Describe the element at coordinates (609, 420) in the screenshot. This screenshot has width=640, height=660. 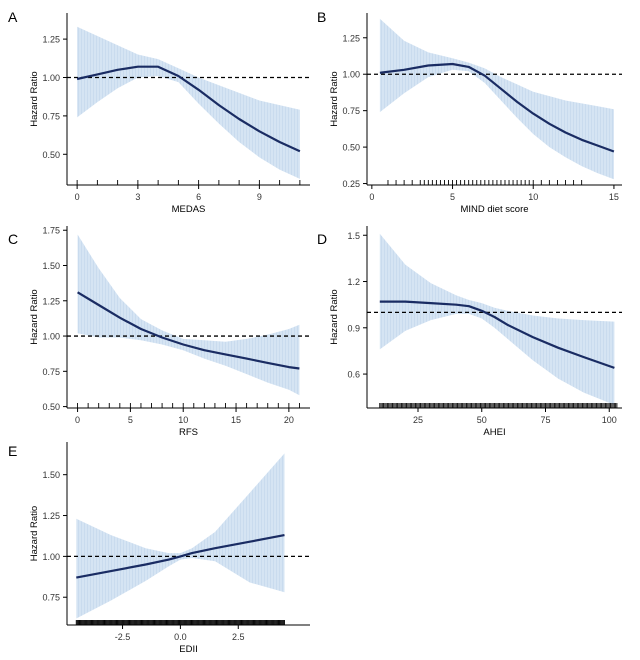
I see `x-tick-label: 100` at that location.